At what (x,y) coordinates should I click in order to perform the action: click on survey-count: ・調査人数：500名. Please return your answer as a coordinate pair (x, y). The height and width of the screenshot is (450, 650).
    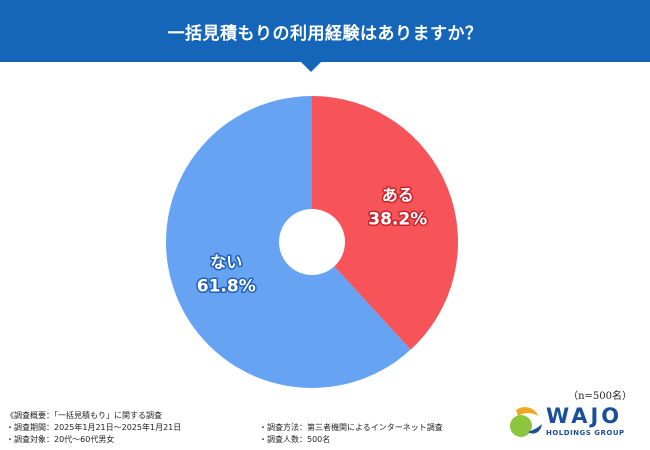
    Looking at the image, I should click on (295, 439).